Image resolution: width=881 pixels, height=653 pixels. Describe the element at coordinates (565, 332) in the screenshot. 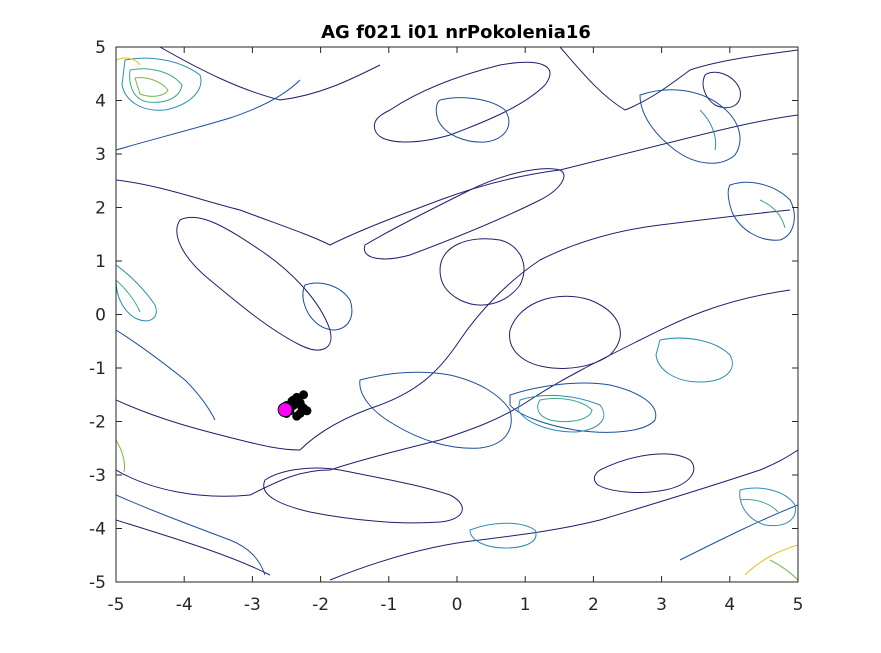

I see `contour-level-1-blob-e` at that location.